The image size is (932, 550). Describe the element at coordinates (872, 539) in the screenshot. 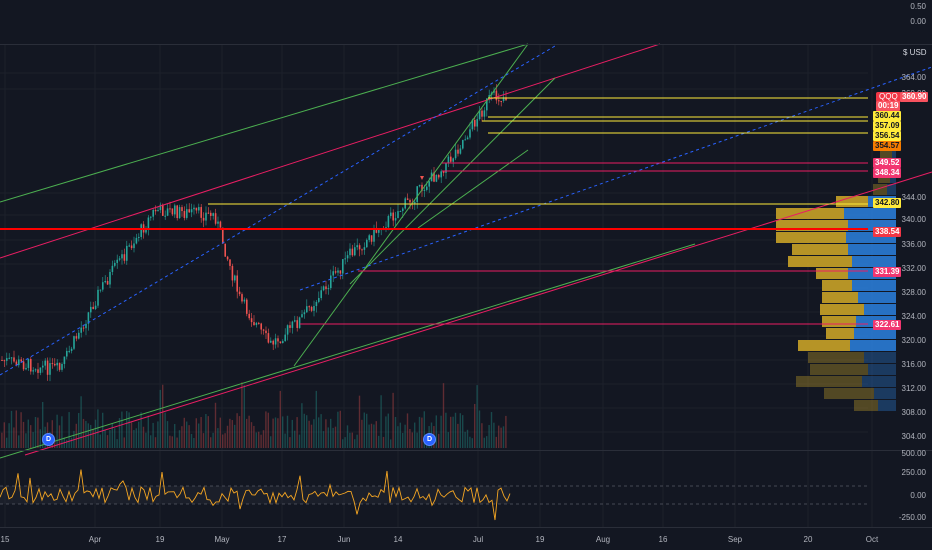

I see `time-axis-tick: Oct` at that location.